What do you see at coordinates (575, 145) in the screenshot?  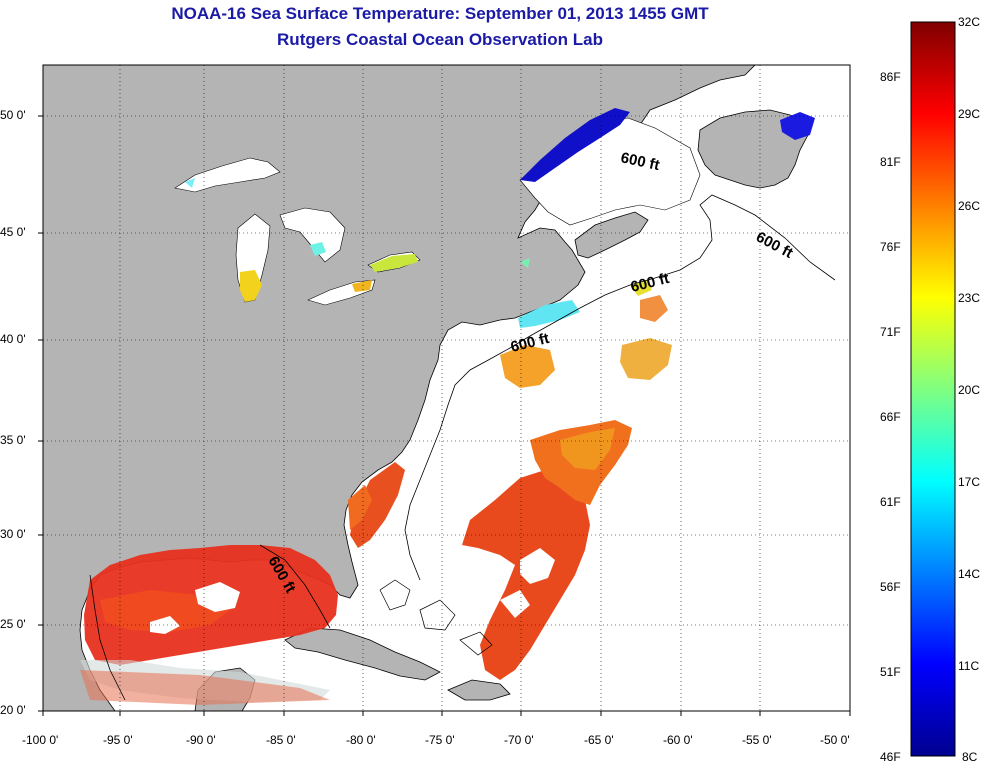 I see `sst-st-lawrence` at bounding box center [575, 145].